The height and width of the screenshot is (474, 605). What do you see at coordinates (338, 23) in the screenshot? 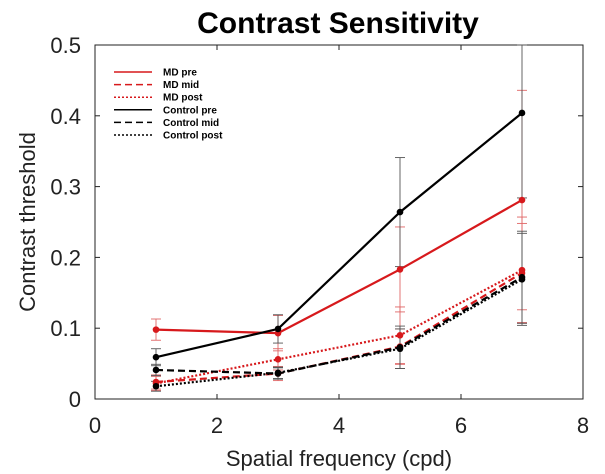
I see `chart-title: Contrast Sensitivity` at bounding box center [338, 23].